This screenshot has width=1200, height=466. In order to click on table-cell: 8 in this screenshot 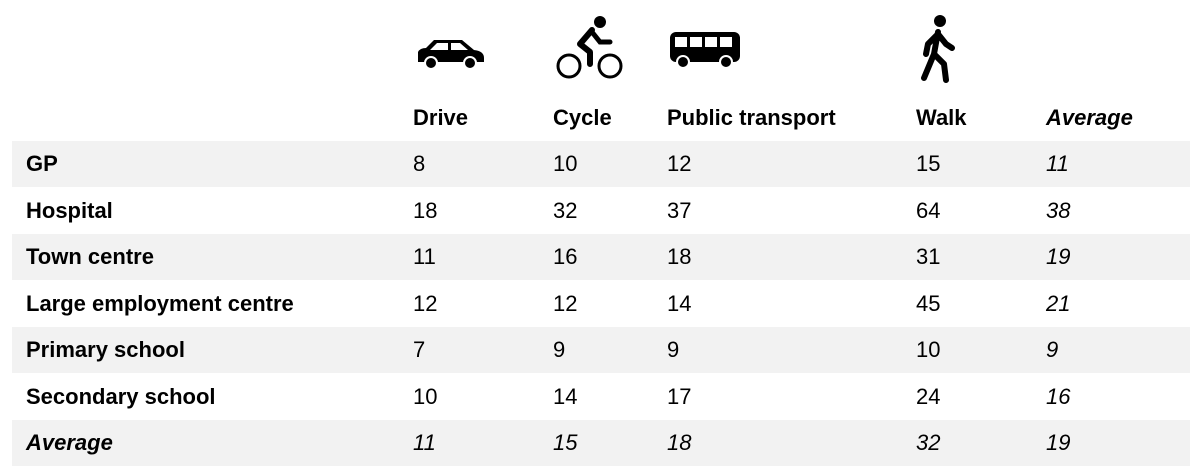, I will do `click(419, 163)`.